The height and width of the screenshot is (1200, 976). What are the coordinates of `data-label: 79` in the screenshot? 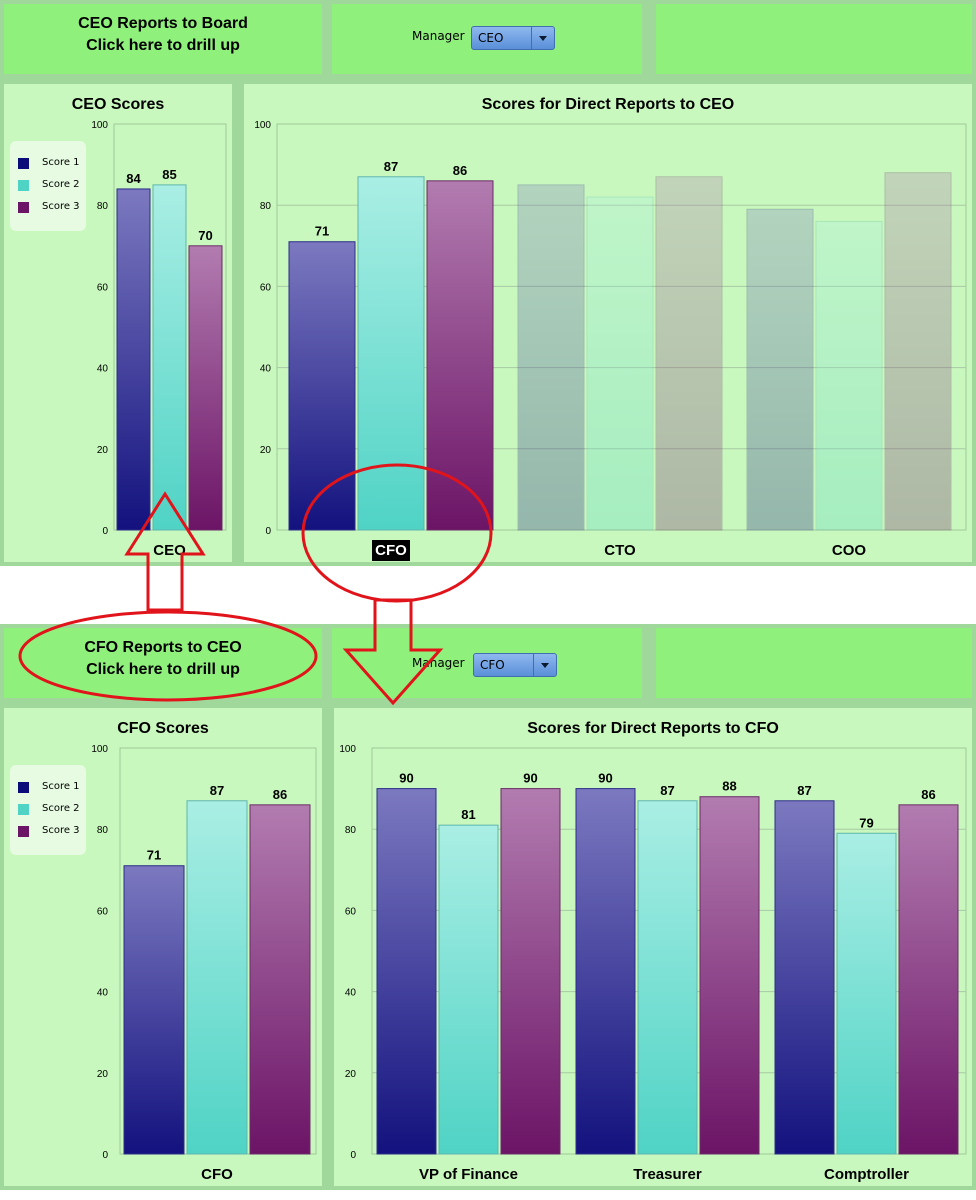 It's located at (866, 822).